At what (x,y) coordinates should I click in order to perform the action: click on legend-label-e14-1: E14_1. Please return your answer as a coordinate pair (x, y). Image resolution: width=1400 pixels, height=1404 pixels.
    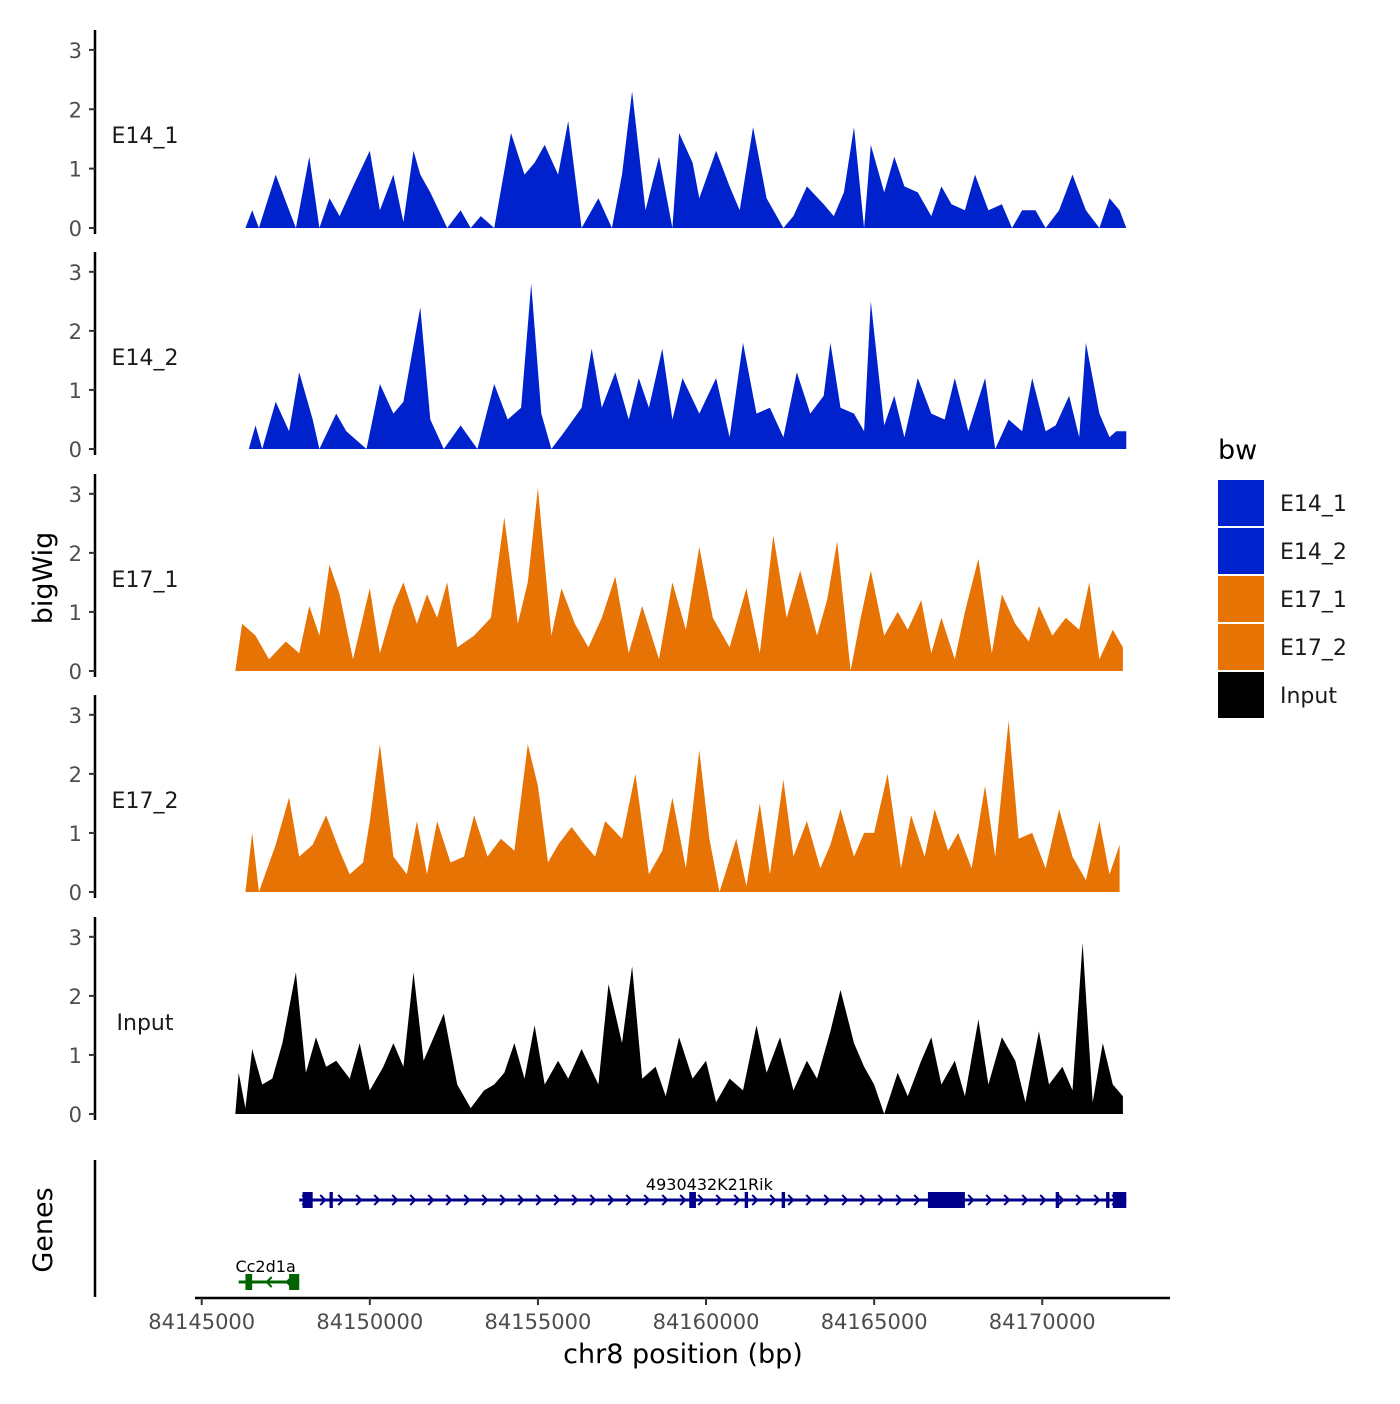
    Looking at the image, I should click on (1313, 504).